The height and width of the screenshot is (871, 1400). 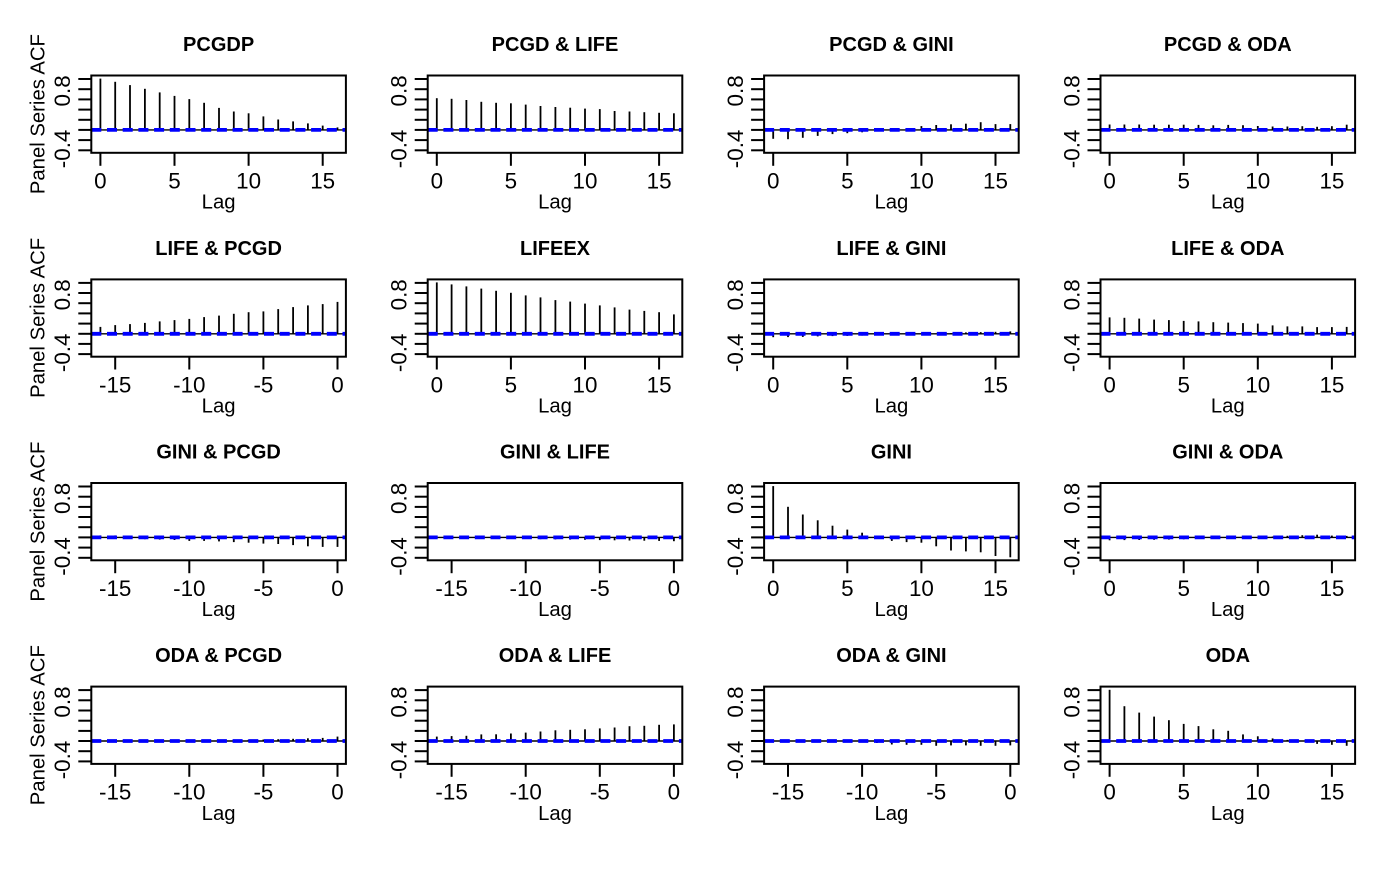 I want to click on svg-text: GINI, so click(x=891, y=453).